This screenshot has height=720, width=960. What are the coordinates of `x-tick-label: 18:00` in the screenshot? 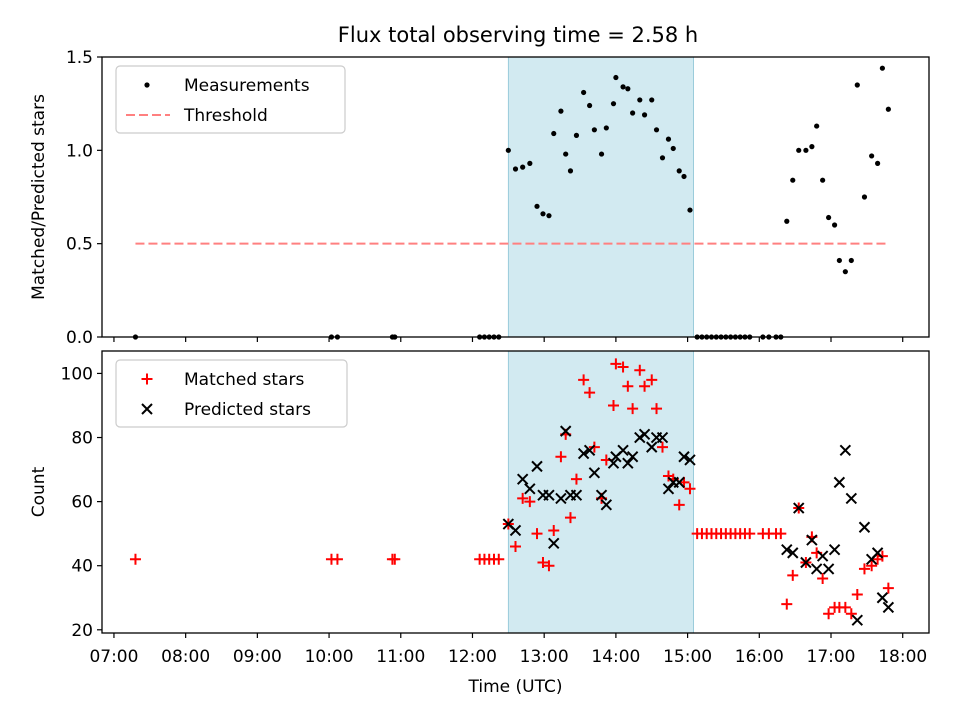 It's located at (902, 657).